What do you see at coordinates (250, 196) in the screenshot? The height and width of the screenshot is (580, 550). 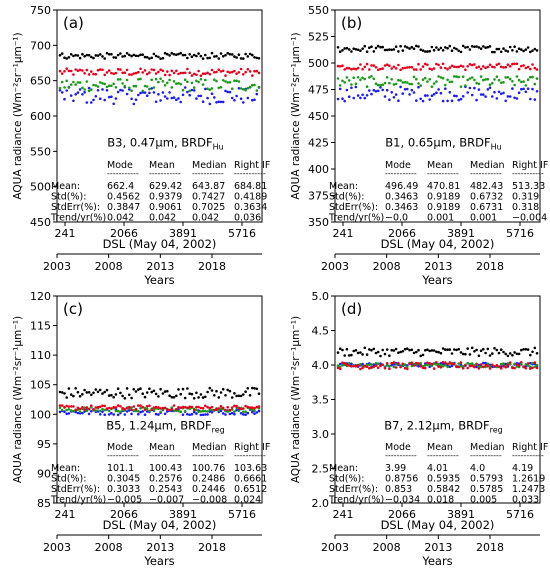 I see `stats-value: 0.4189` at bounding box center [250, 196].